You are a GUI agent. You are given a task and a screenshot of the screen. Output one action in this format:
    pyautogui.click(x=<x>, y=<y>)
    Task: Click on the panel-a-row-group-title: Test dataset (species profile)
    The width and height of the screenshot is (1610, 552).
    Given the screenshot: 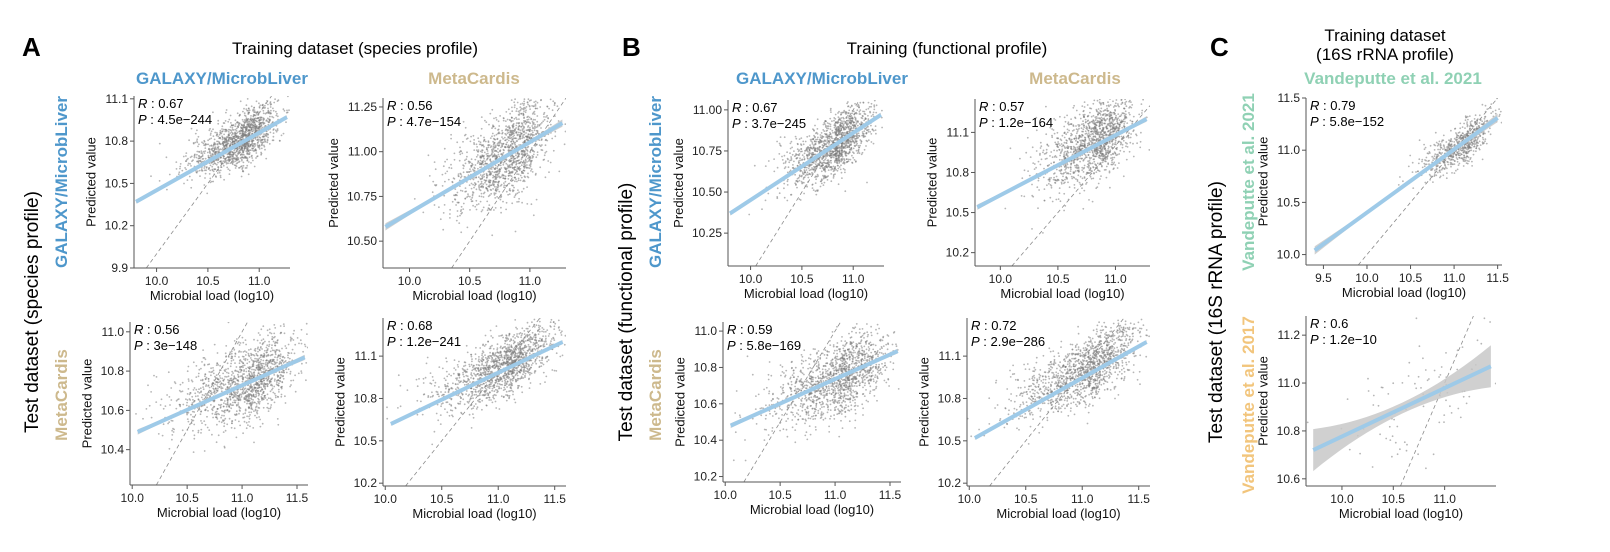 What is the action you would take?
    pyautogui.click(x=32, y=312)
    